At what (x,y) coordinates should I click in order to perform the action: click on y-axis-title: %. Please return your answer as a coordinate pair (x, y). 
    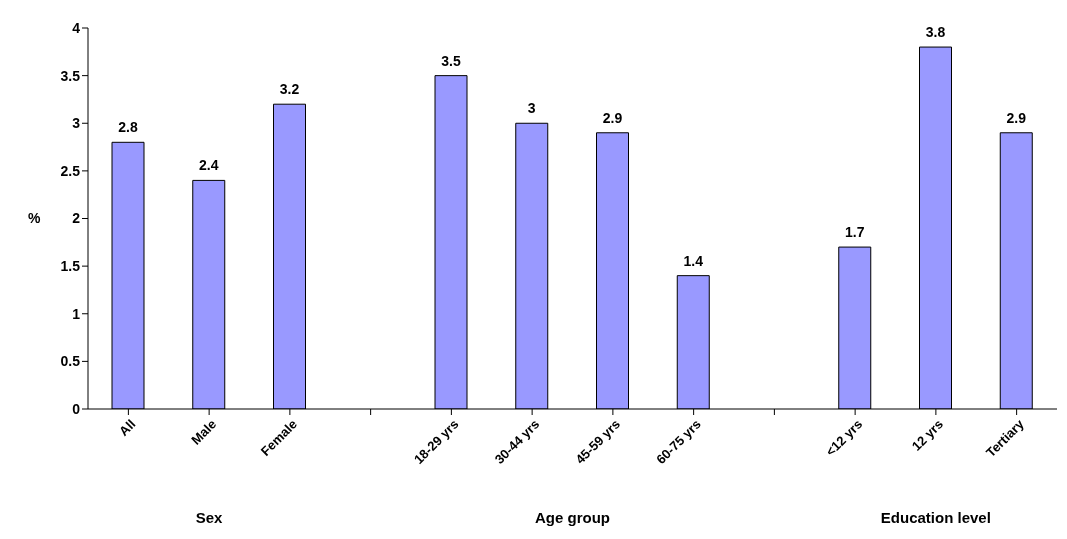
    Looking at the image, I should click on (34, 218).